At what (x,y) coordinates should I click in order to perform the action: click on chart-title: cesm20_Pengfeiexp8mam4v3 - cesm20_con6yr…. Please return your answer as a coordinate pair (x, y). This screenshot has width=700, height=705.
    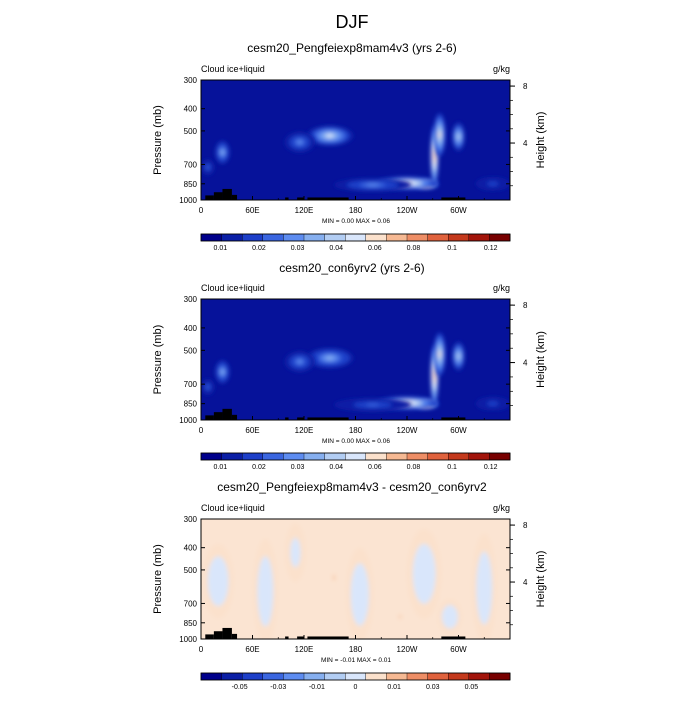
    Looking at the image, I should click on (352, 487).